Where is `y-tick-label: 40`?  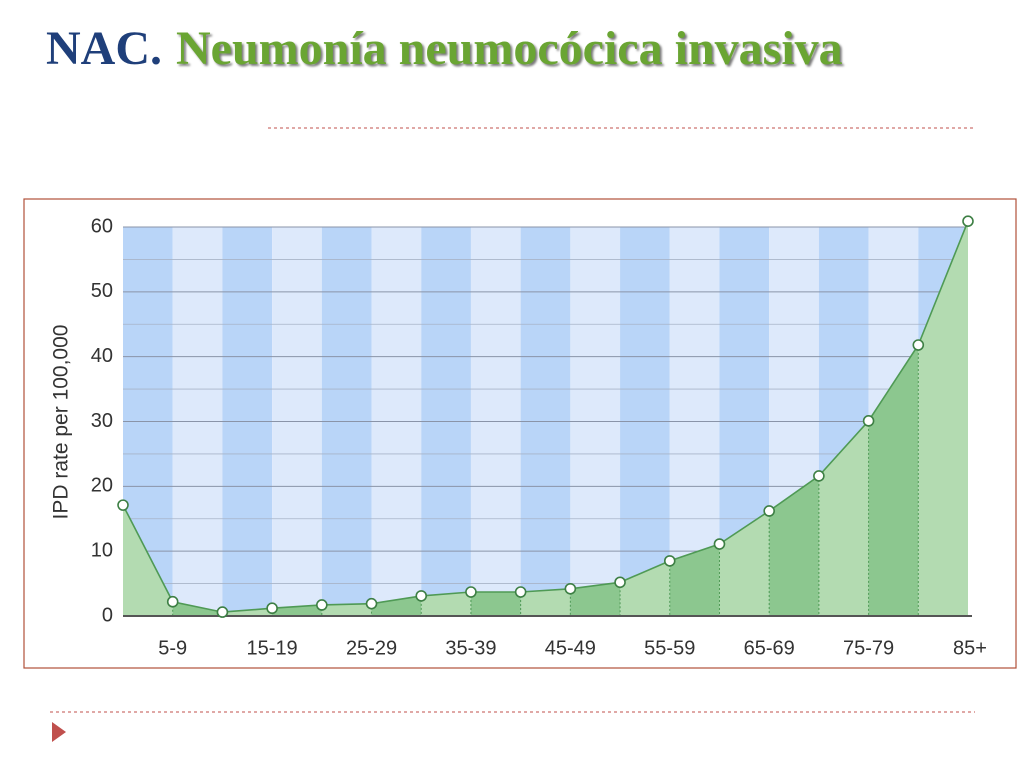 y-tick-label: 40 is located at coordinates (102, 356).